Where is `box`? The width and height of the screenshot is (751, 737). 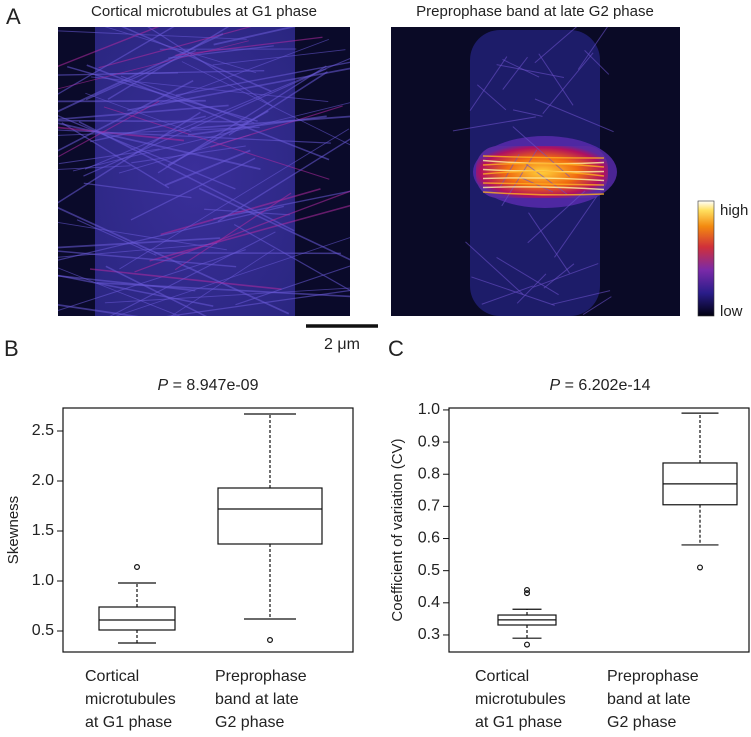 box is located at coordinates (270, 516).